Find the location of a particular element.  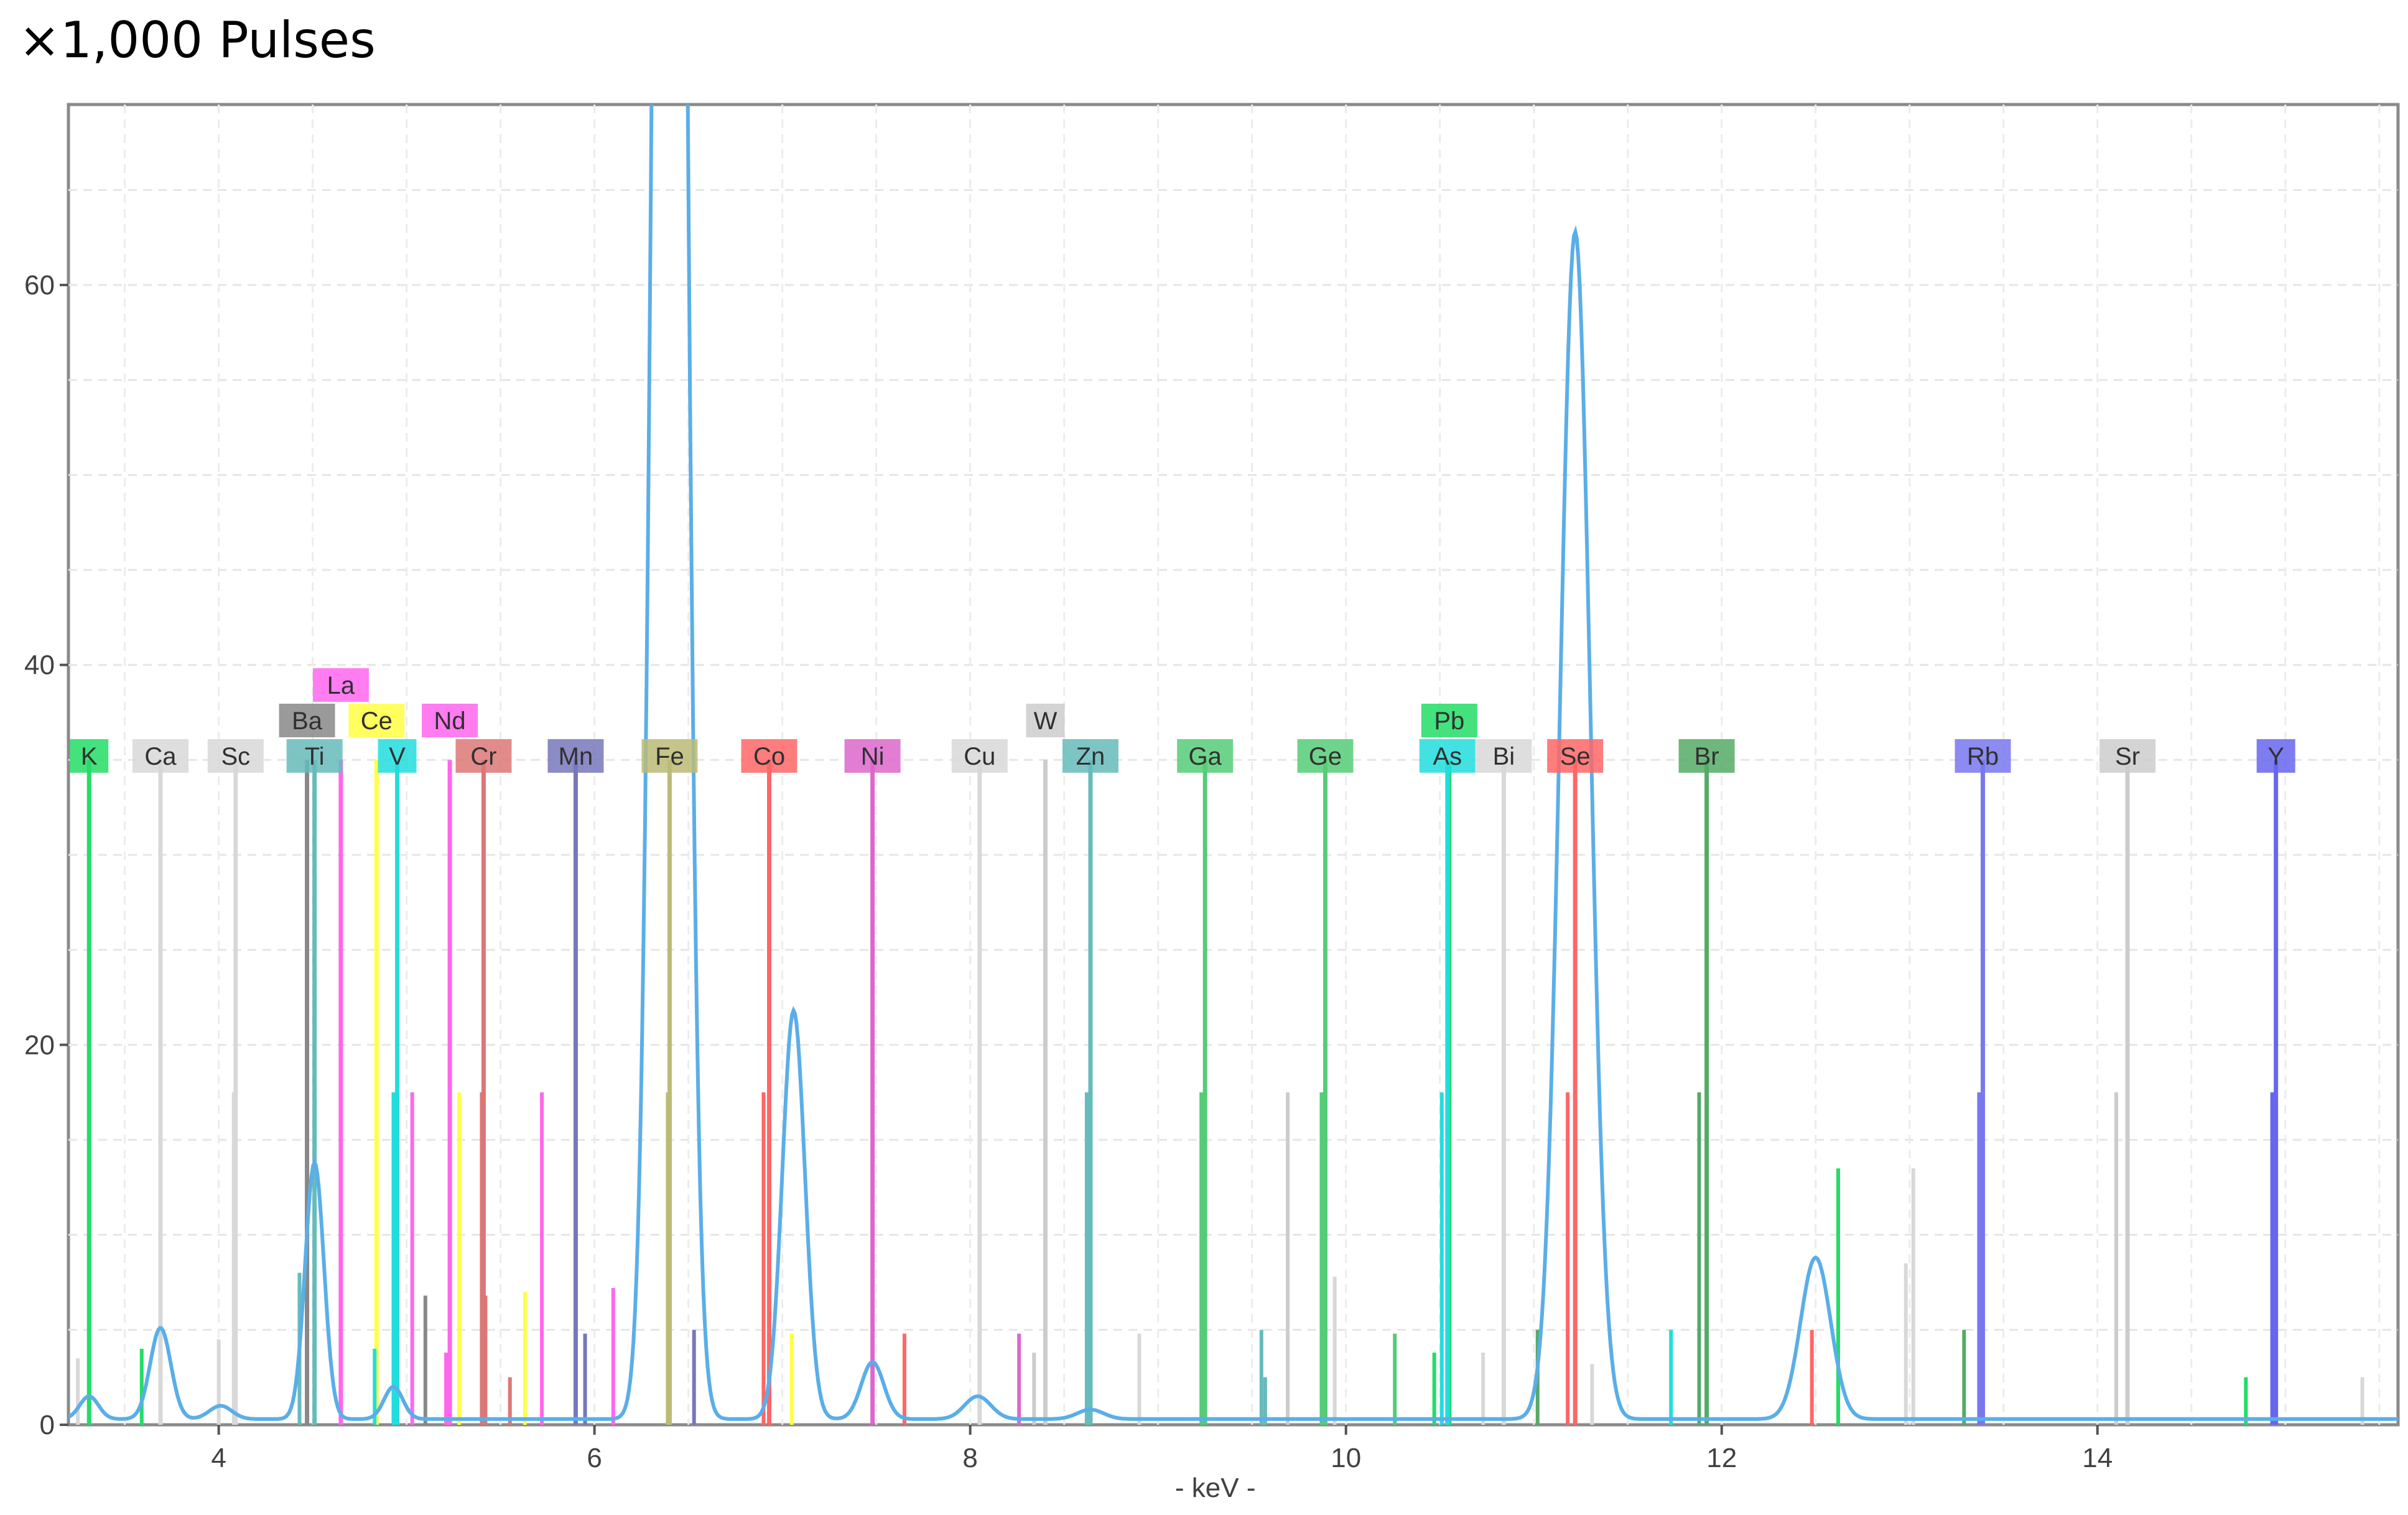

element-label-zn: Zn is located at coordinates (1090, 756).